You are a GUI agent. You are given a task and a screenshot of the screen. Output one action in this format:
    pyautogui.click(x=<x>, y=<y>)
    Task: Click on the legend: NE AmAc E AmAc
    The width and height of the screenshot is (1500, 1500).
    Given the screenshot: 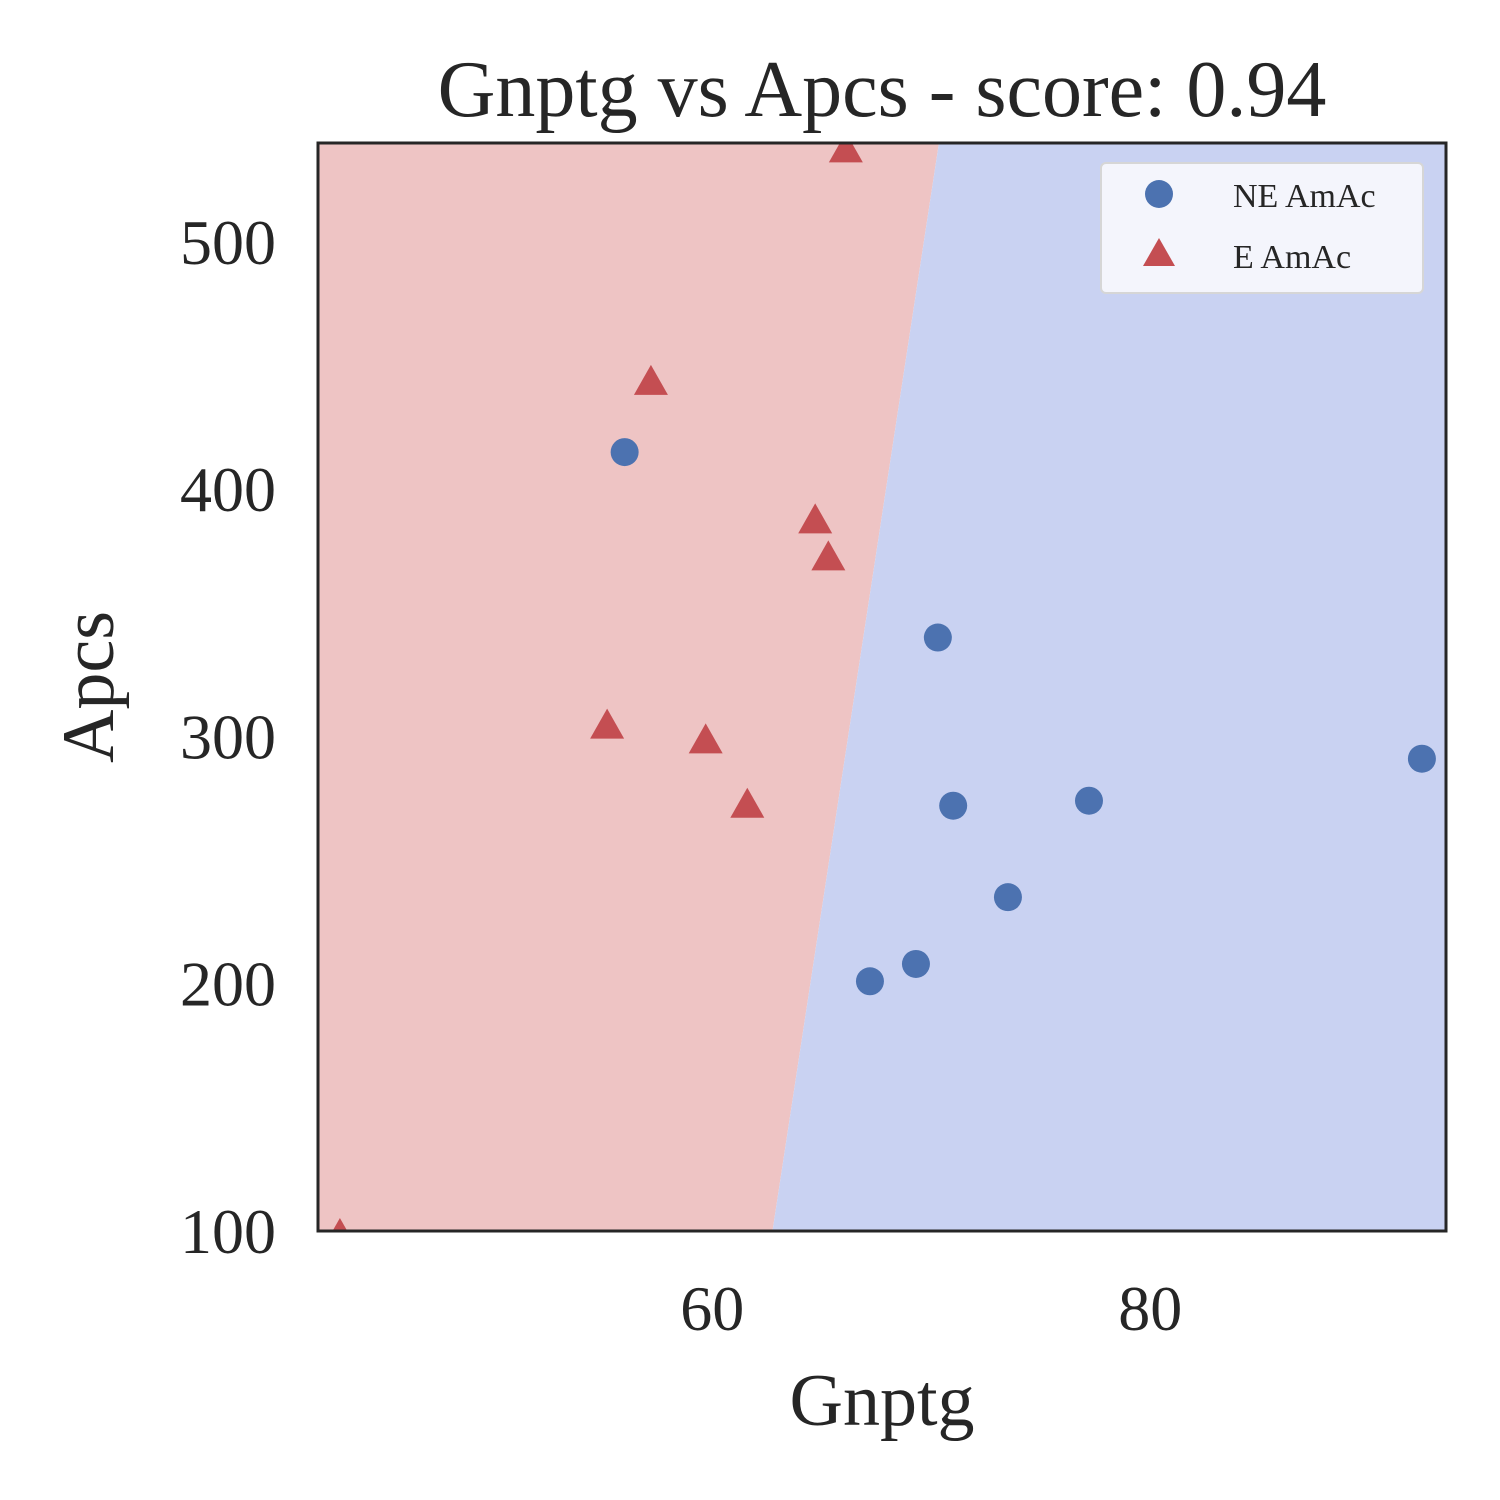 What is the action you would take?
    pyautogui.click(x=1262, y=228)
    